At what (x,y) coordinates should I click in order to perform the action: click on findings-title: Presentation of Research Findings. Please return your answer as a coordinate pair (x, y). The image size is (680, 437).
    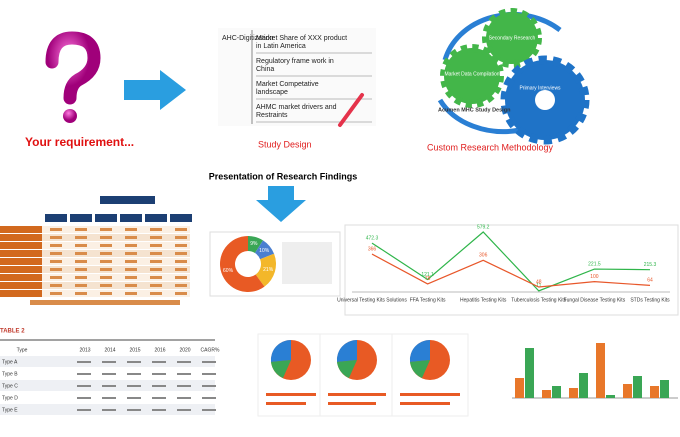
    Looking at the image, I should click on (283, 176).